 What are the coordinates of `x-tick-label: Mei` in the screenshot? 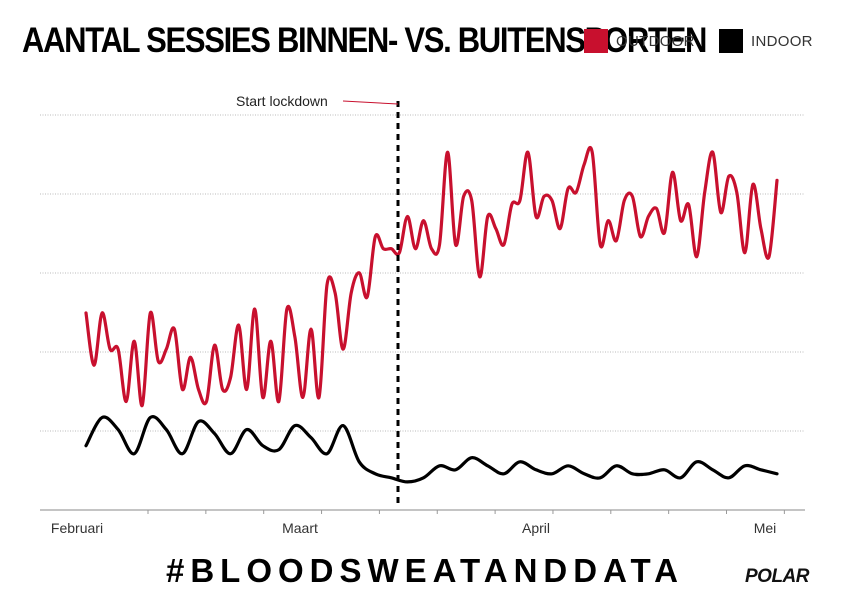 It's located at (765, 528).